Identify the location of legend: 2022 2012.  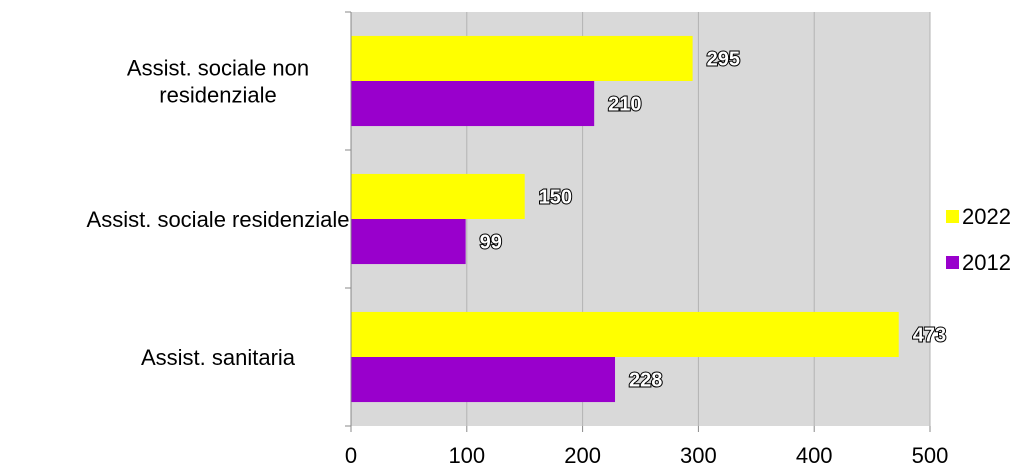
(978, 239).